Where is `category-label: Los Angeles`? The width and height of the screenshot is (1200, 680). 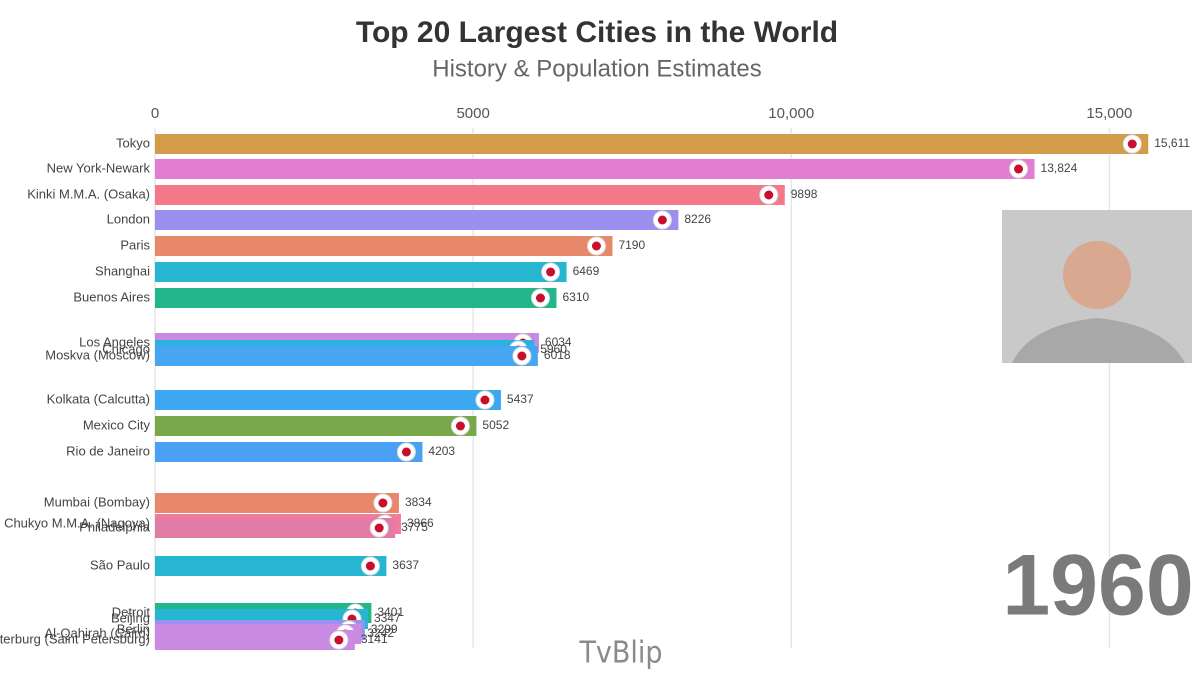
category-label: Los Angeles is located at coordinates (114, 341).